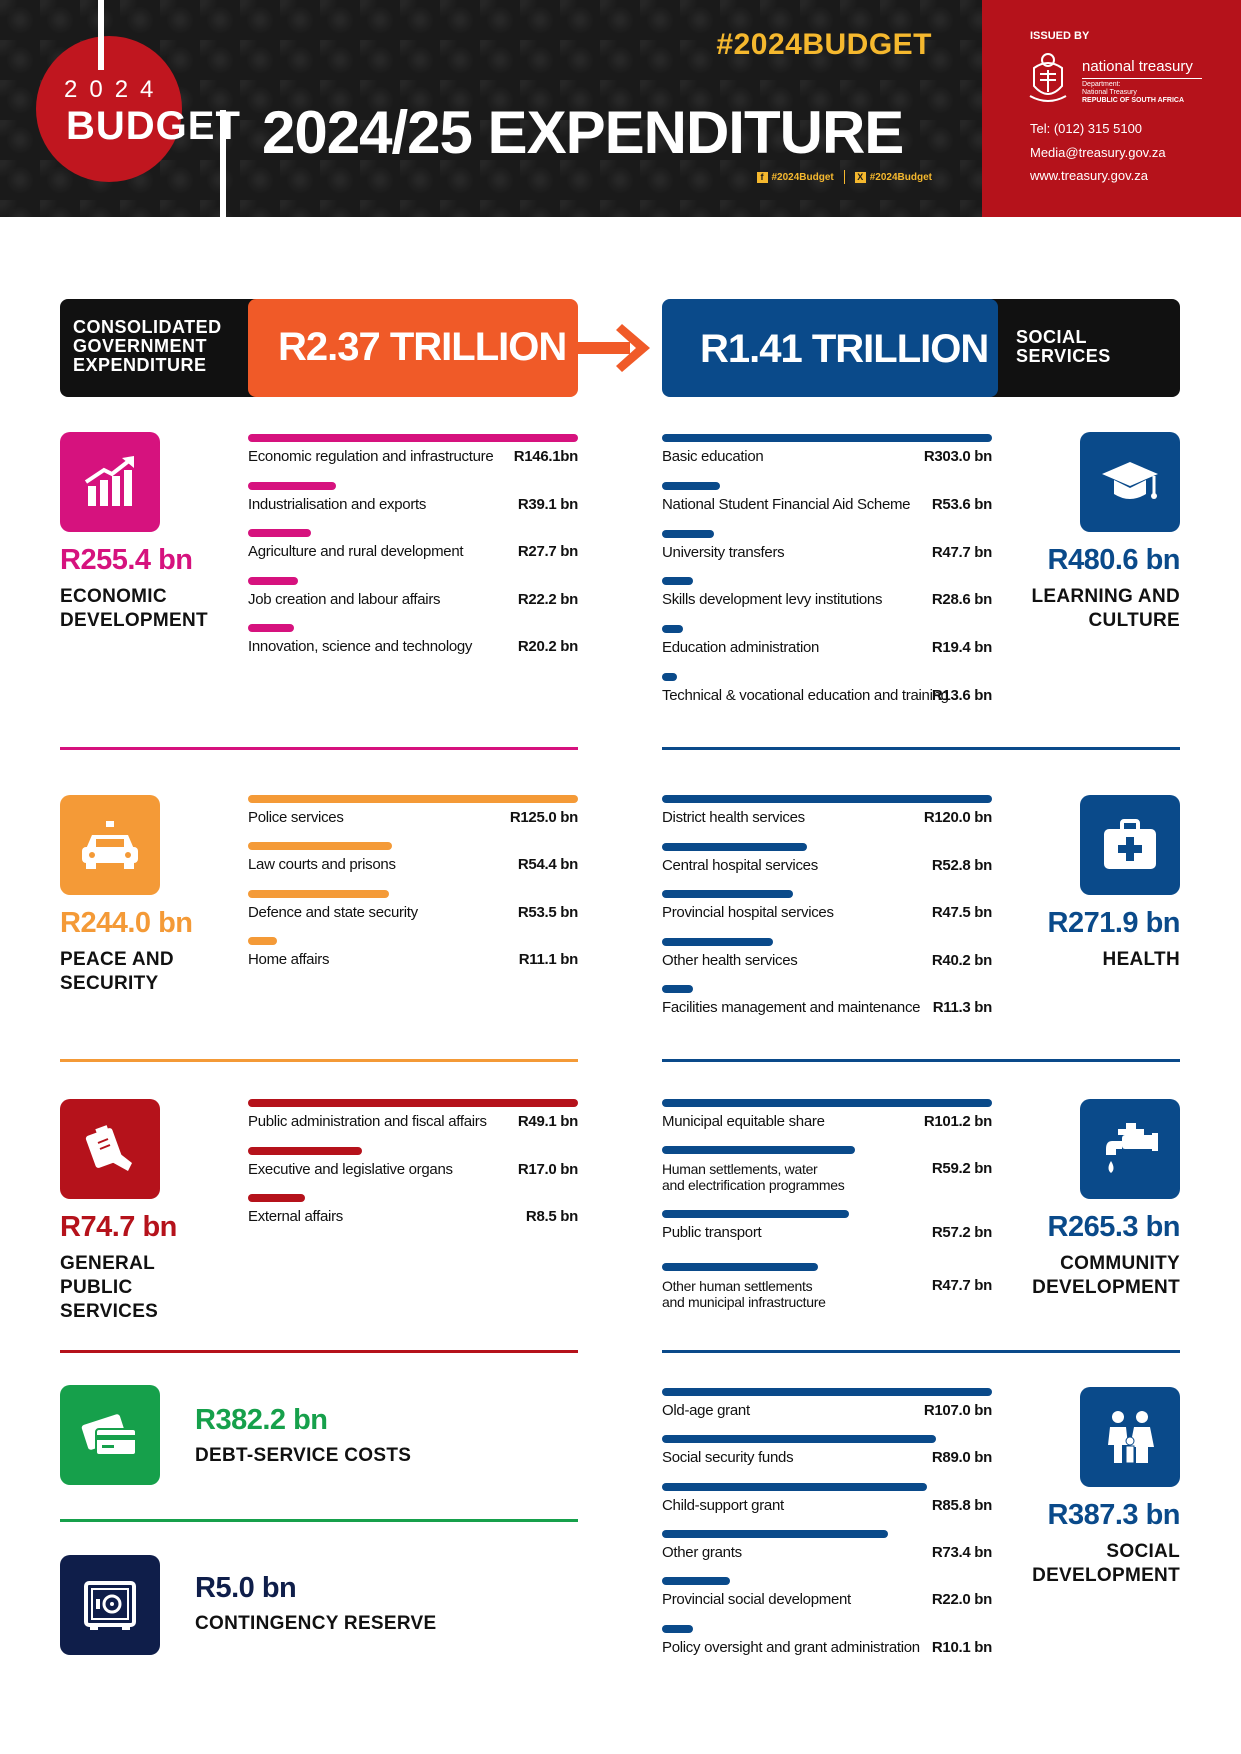 This screenshot has width=1241, height=1754. What do you see at coordinates (824, 44) in the screenshot?
I see `hashtag: #2024BUDGET` at bounding box center [824, 44].